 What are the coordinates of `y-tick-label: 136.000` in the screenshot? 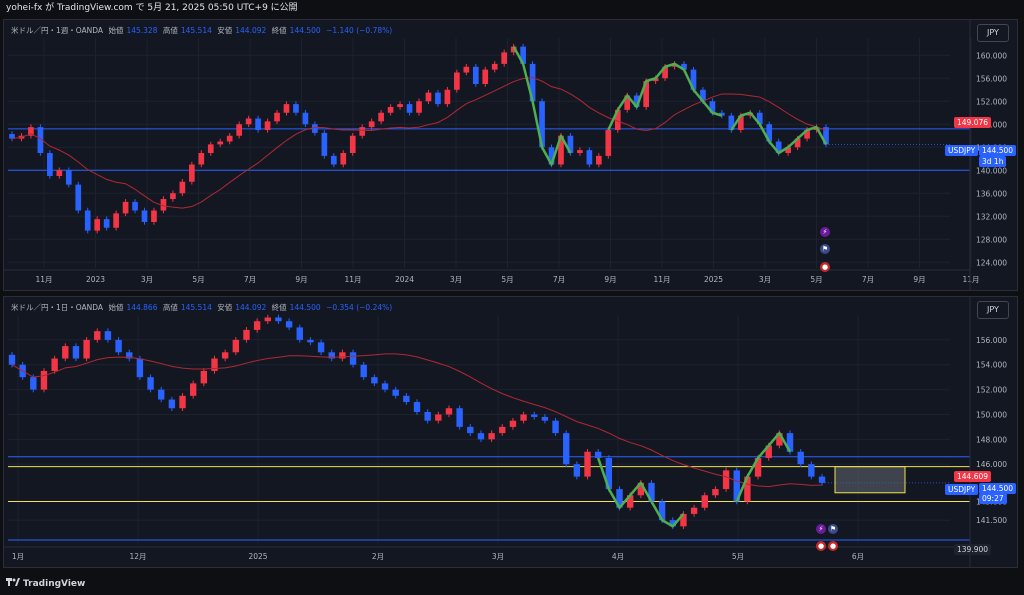 It's located at (991, 193).